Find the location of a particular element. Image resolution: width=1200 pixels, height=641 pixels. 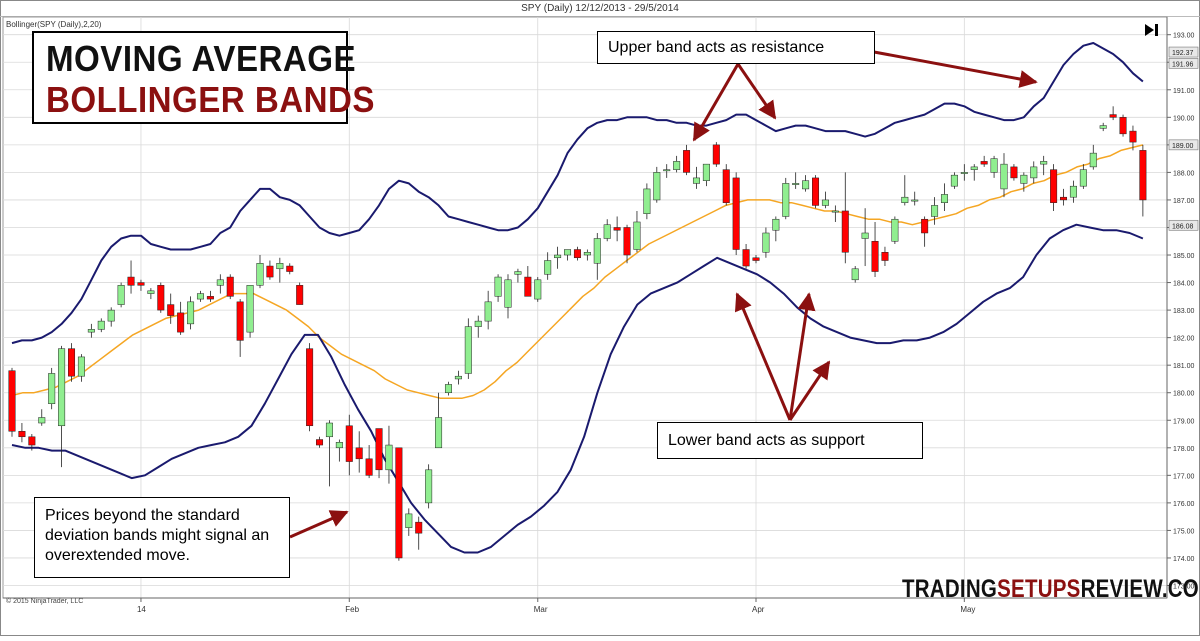

price-label-text: 189.00 is located at coordinates (1183, 146).